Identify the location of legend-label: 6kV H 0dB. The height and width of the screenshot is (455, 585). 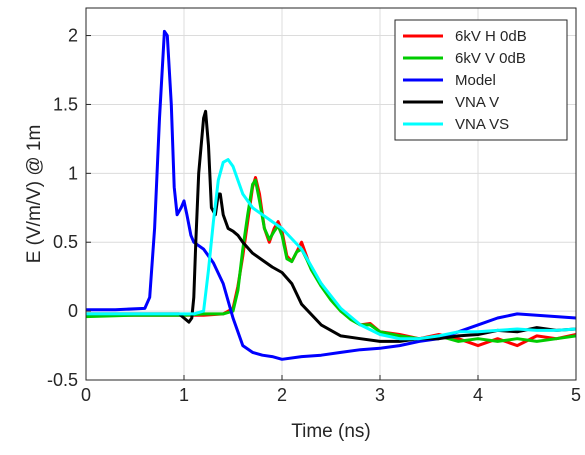
(491, 36).